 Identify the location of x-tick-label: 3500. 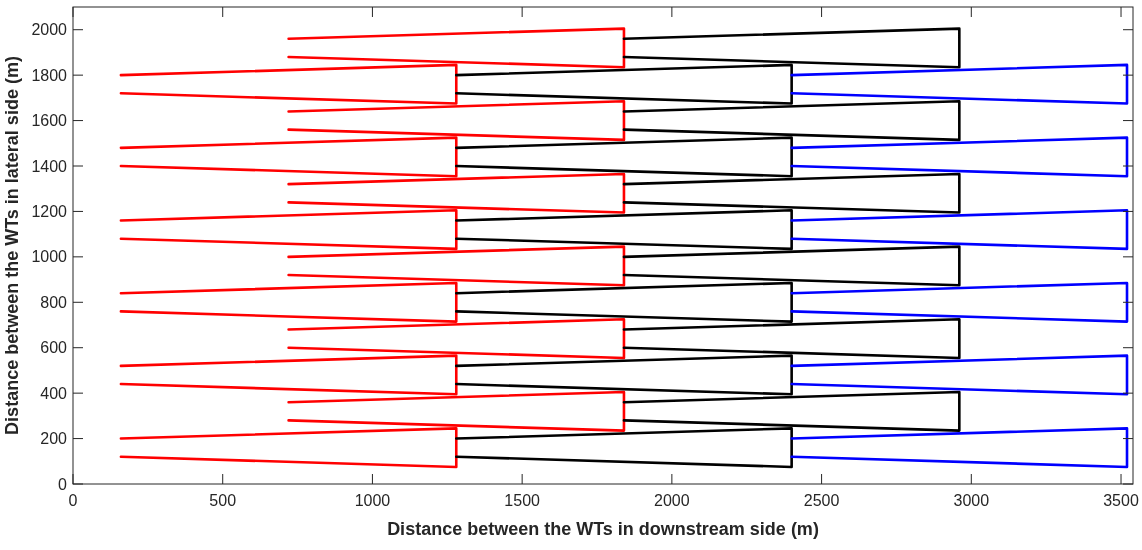
(1121, 500).